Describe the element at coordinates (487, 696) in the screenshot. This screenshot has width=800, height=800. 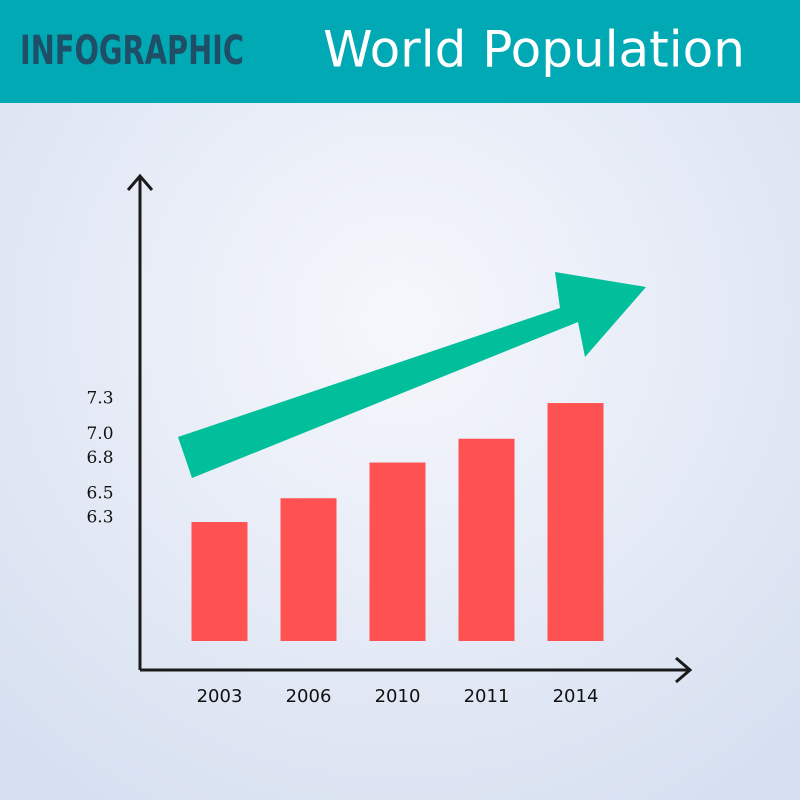
I see `x-tick-label: 2011` at that location.